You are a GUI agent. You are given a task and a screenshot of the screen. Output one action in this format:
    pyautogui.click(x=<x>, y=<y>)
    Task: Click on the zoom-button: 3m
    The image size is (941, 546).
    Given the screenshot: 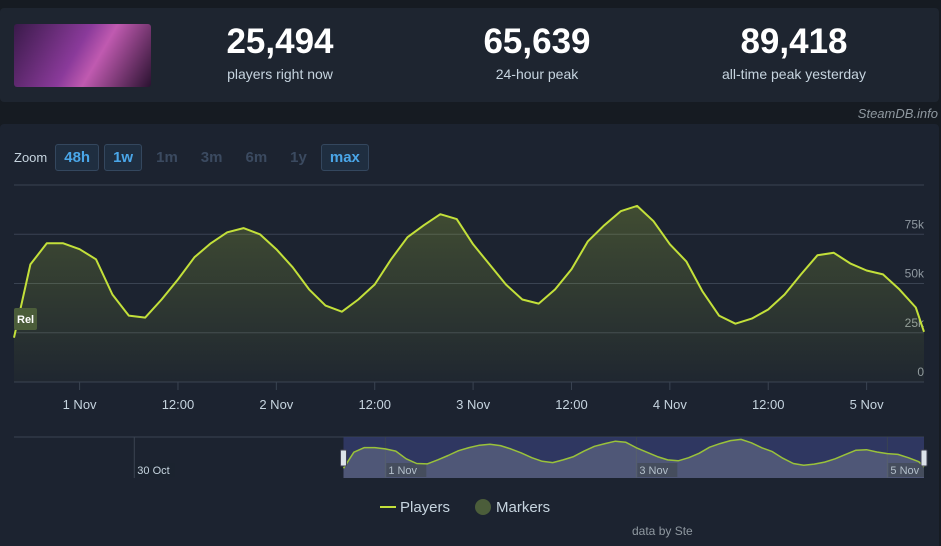 What is the action you would take?
    pyautogui.click(x=212, y=157)
    